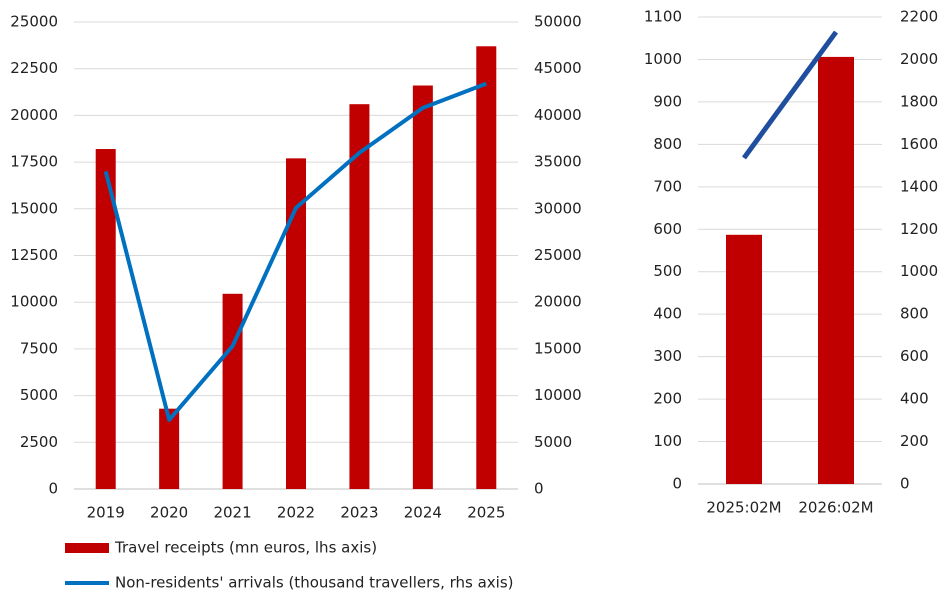  What do you see at coordinates (667, 271) in the screenshot?
I see `y-tick-label: 500` at bounding box center [667, 271].